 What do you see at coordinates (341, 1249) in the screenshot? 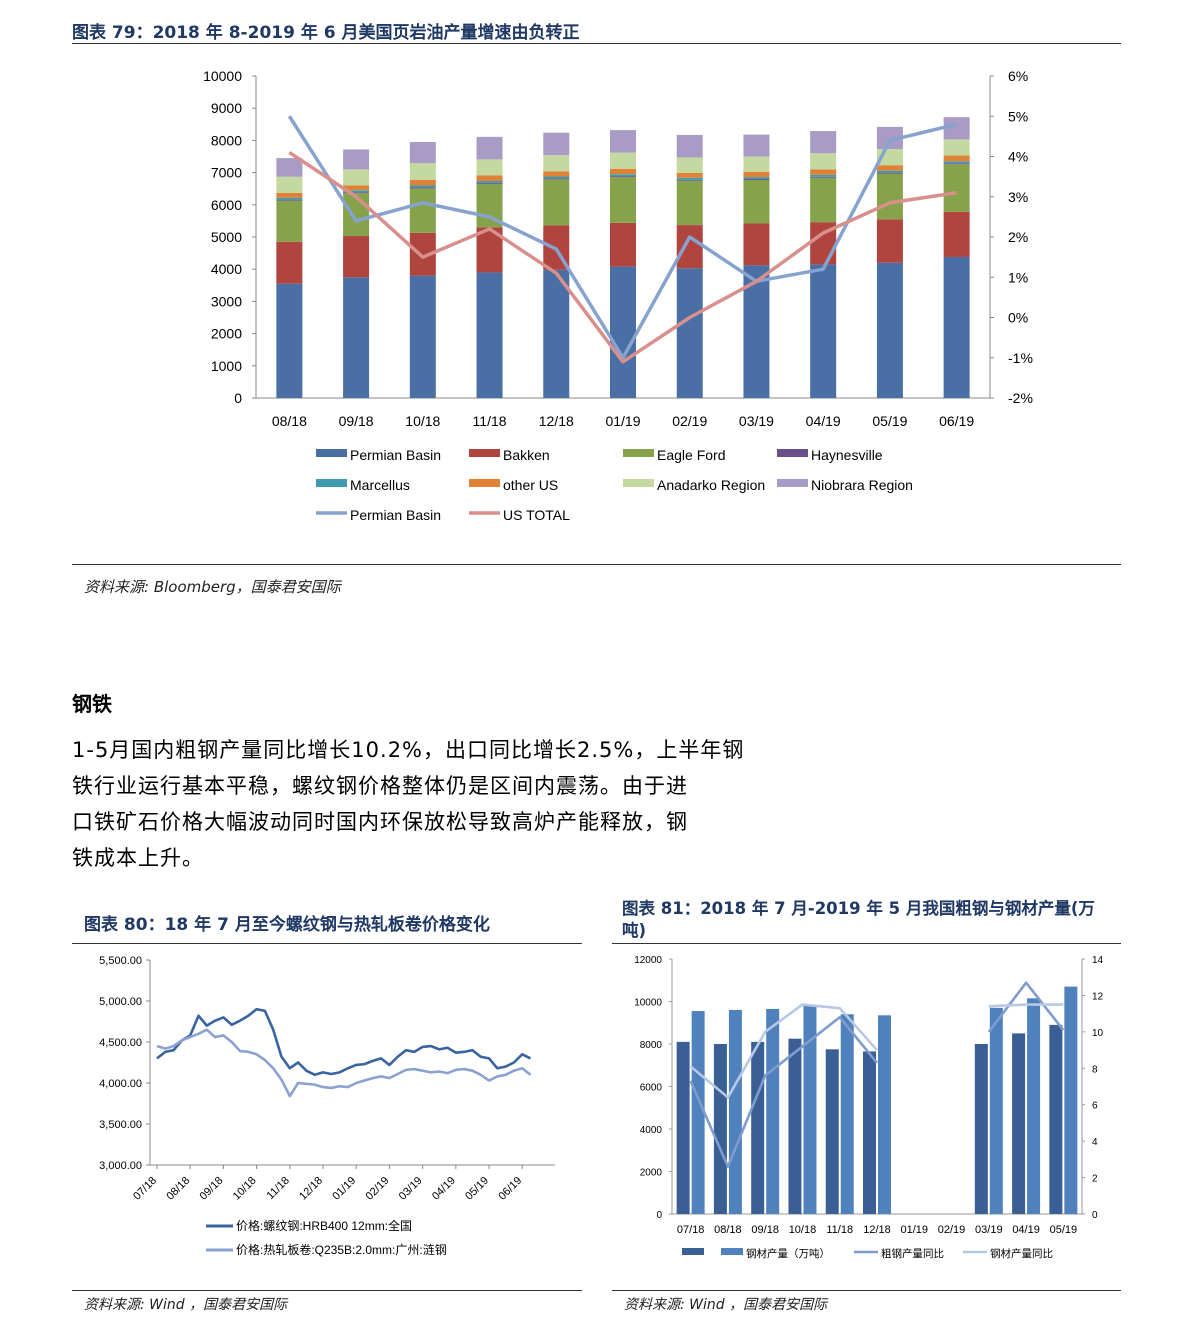
I see `legend-label: 价格:热轧板卷:Q235B:2.0mm:广州:涟钢` at bounding box center [341, 1249].